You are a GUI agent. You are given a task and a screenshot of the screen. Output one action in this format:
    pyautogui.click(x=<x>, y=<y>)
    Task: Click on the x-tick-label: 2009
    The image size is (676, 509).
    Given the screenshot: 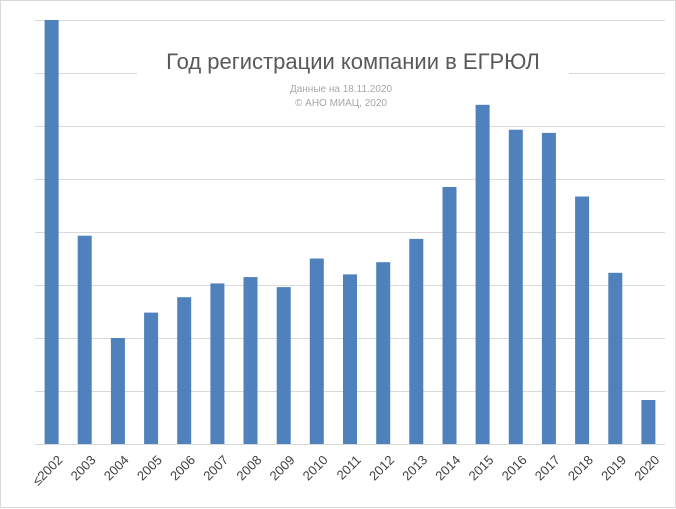 What is the action you would take?
    pyautogui.click(x=282, y=467)
    